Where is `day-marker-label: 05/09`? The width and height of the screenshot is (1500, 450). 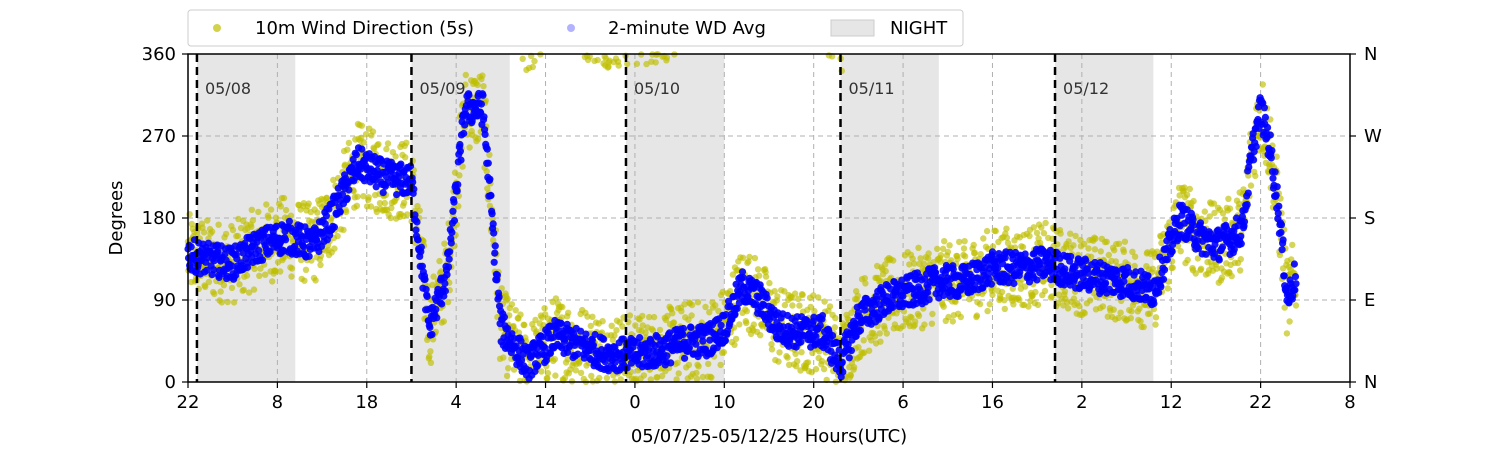 day-marker-label: 05/09 is located at coordinates (442, 88).